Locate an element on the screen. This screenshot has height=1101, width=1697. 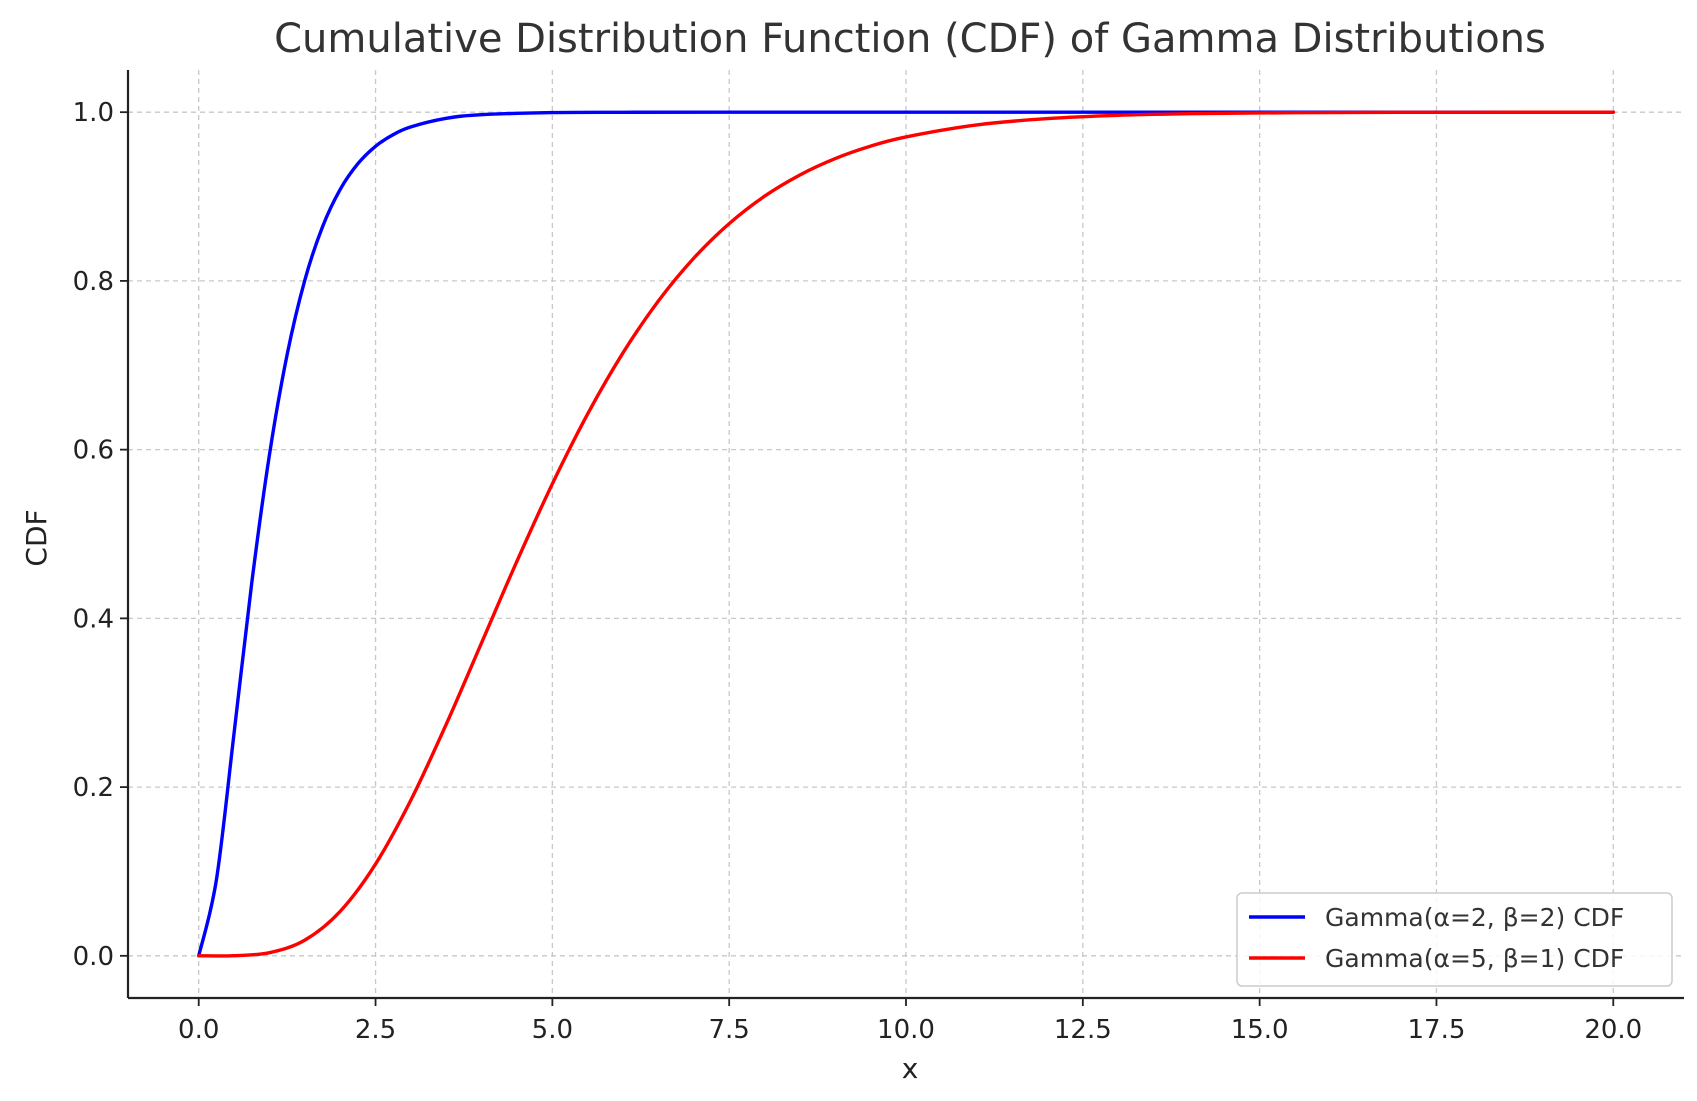
legend-label: Gamma(α=2, β=2) CDF is located at coordinates (1474, 917).